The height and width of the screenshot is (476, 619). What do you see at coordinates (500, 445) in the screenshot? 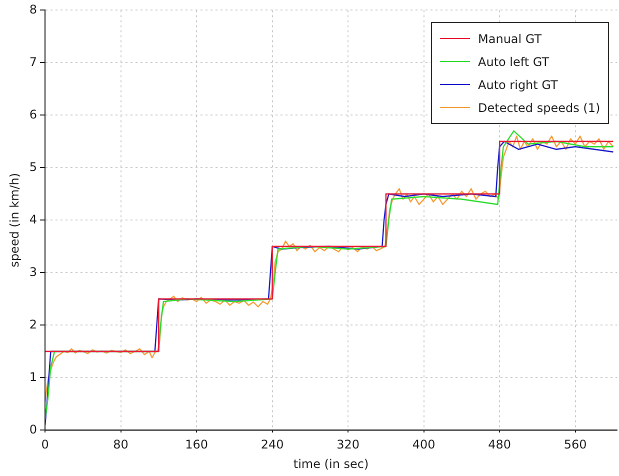
I see `x-tick-label: 480` at bounding box center [500, 445].